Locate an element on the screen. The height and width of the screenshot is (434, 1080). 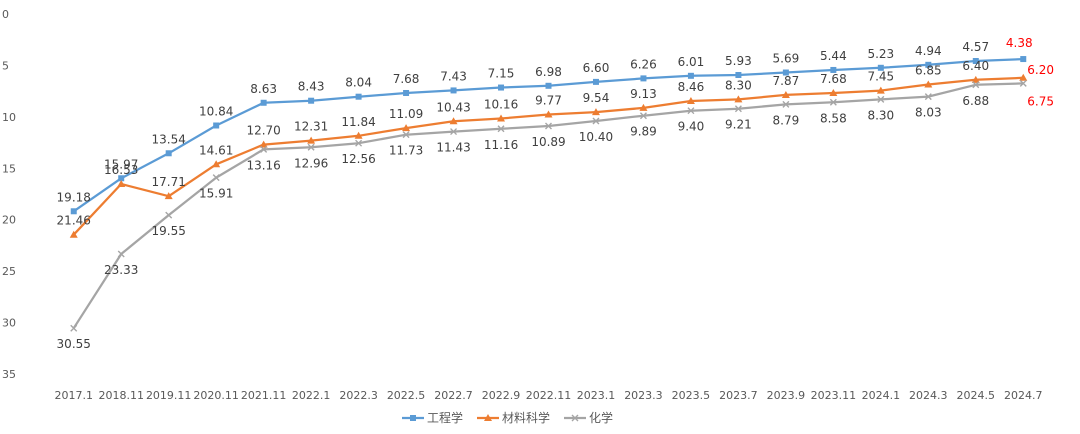
x-tick-label: 2021.11 is located at coordinates (264, 395).